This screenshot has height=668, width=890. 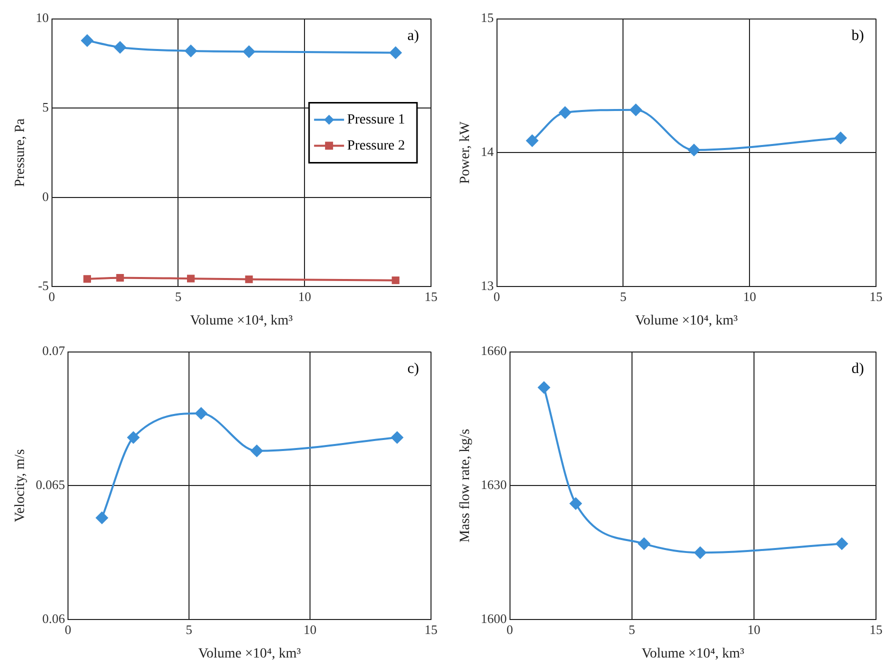 I want to click on y-axis-title: Mass flow rate, kg/s, so click(x=466, y=485).